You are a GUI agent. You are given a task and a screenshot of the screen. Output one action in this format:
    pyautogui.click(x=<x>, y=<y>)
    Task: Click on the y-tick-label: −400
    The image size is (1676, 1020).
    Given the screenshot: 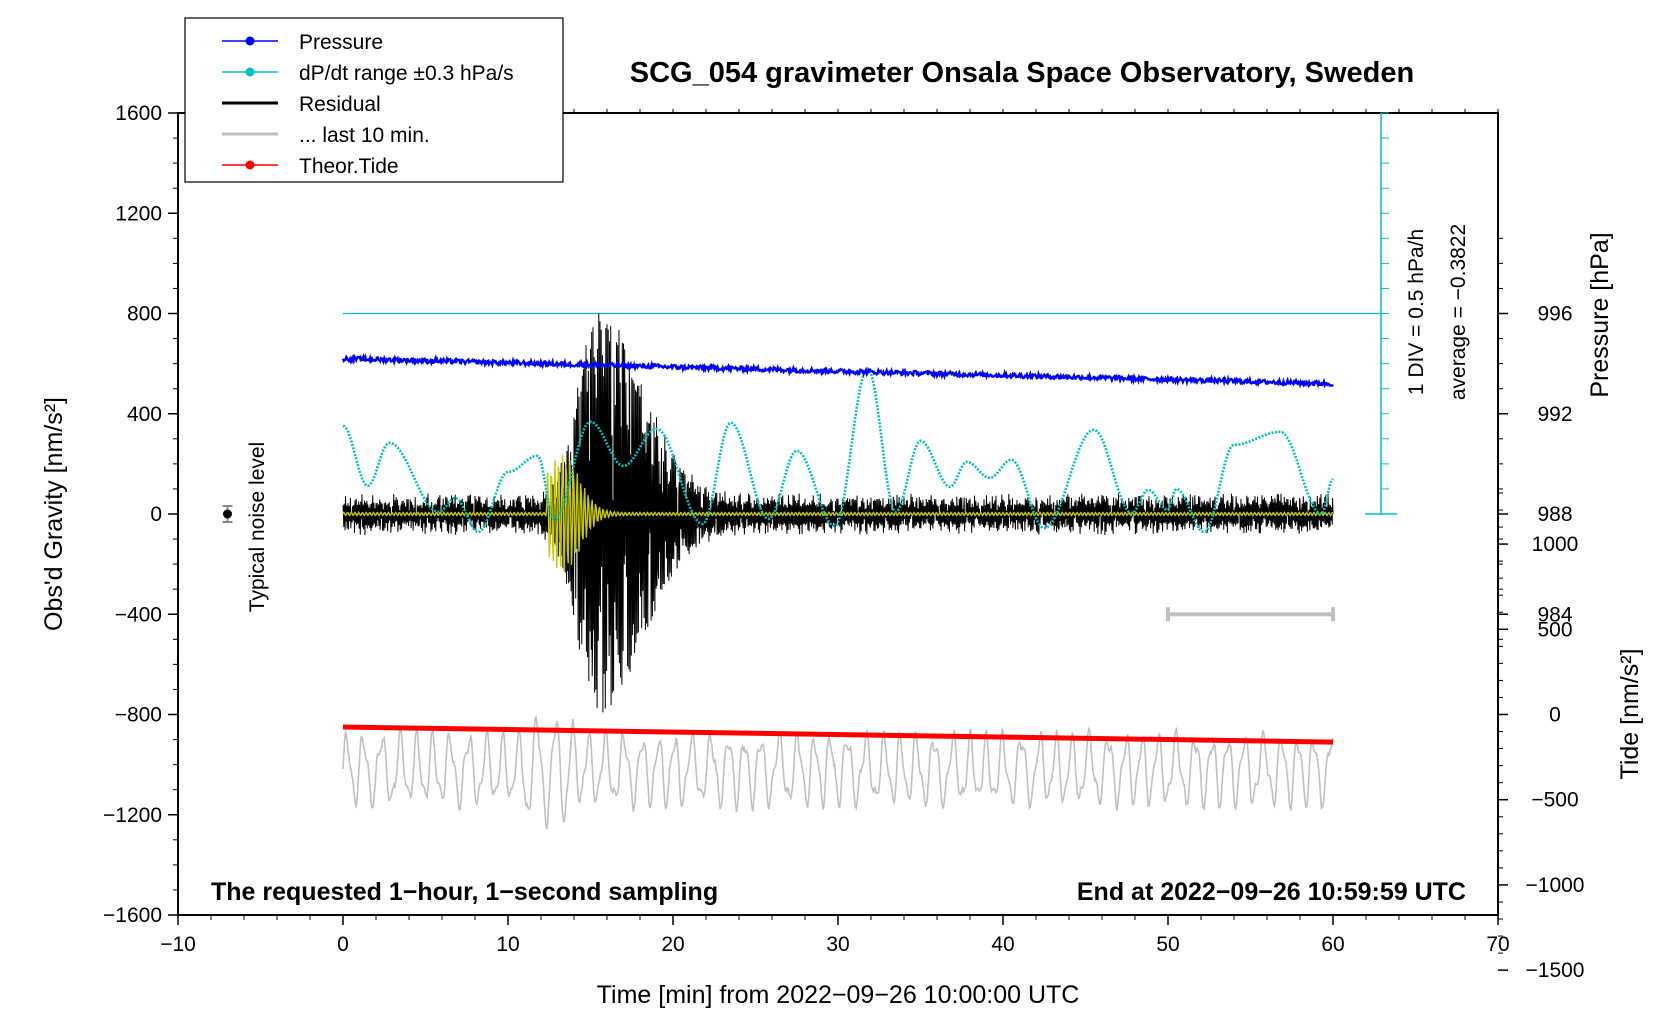 What is the action you would take?
    pyautogui.click(x=138, y=614)
    